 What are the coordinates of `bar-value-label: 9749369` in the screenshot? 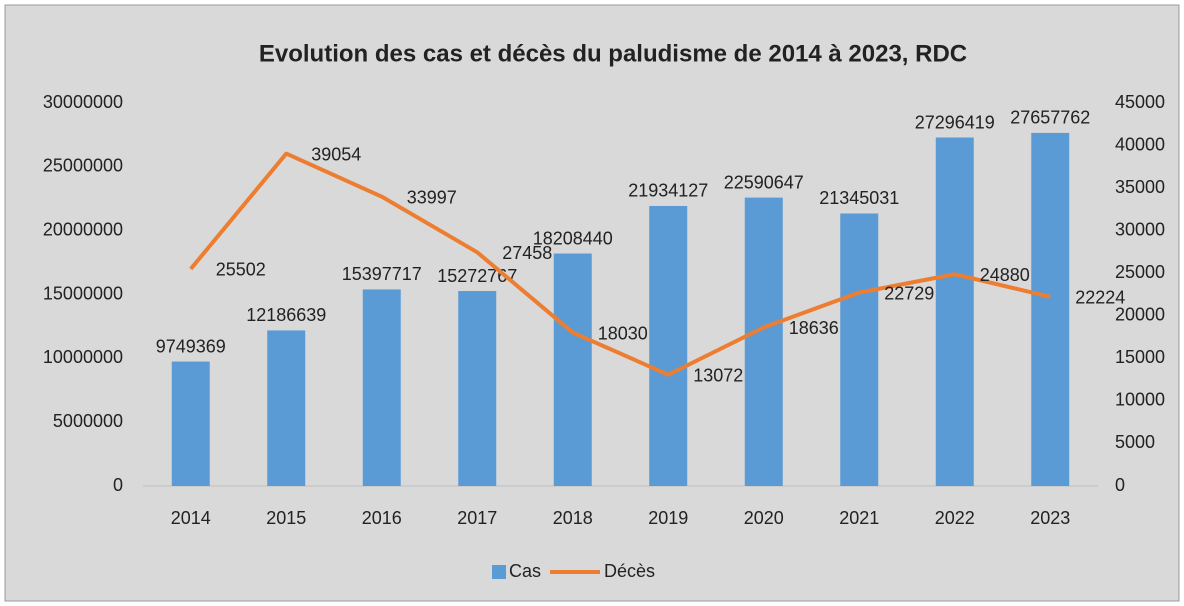 It's located at (191, 346).